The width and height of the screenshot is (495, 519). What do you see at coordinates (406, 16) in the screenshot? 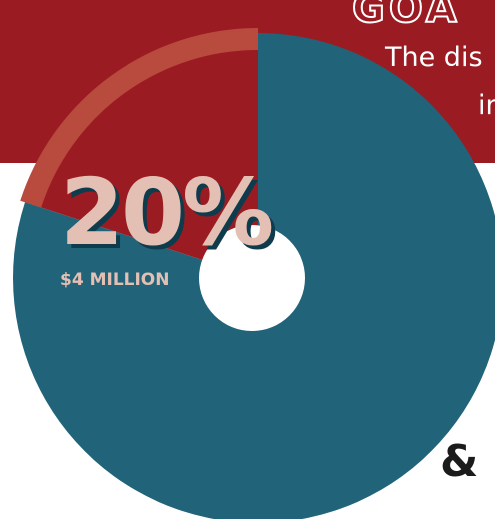
I see `goal-title: GOA` at bounding box center [406, 16].